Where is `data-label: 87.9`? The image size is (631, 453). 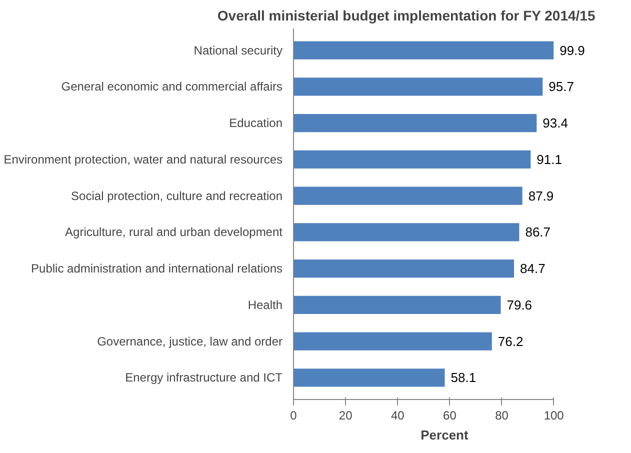
data-label: 87.9 is located at coordinates (541, 196).